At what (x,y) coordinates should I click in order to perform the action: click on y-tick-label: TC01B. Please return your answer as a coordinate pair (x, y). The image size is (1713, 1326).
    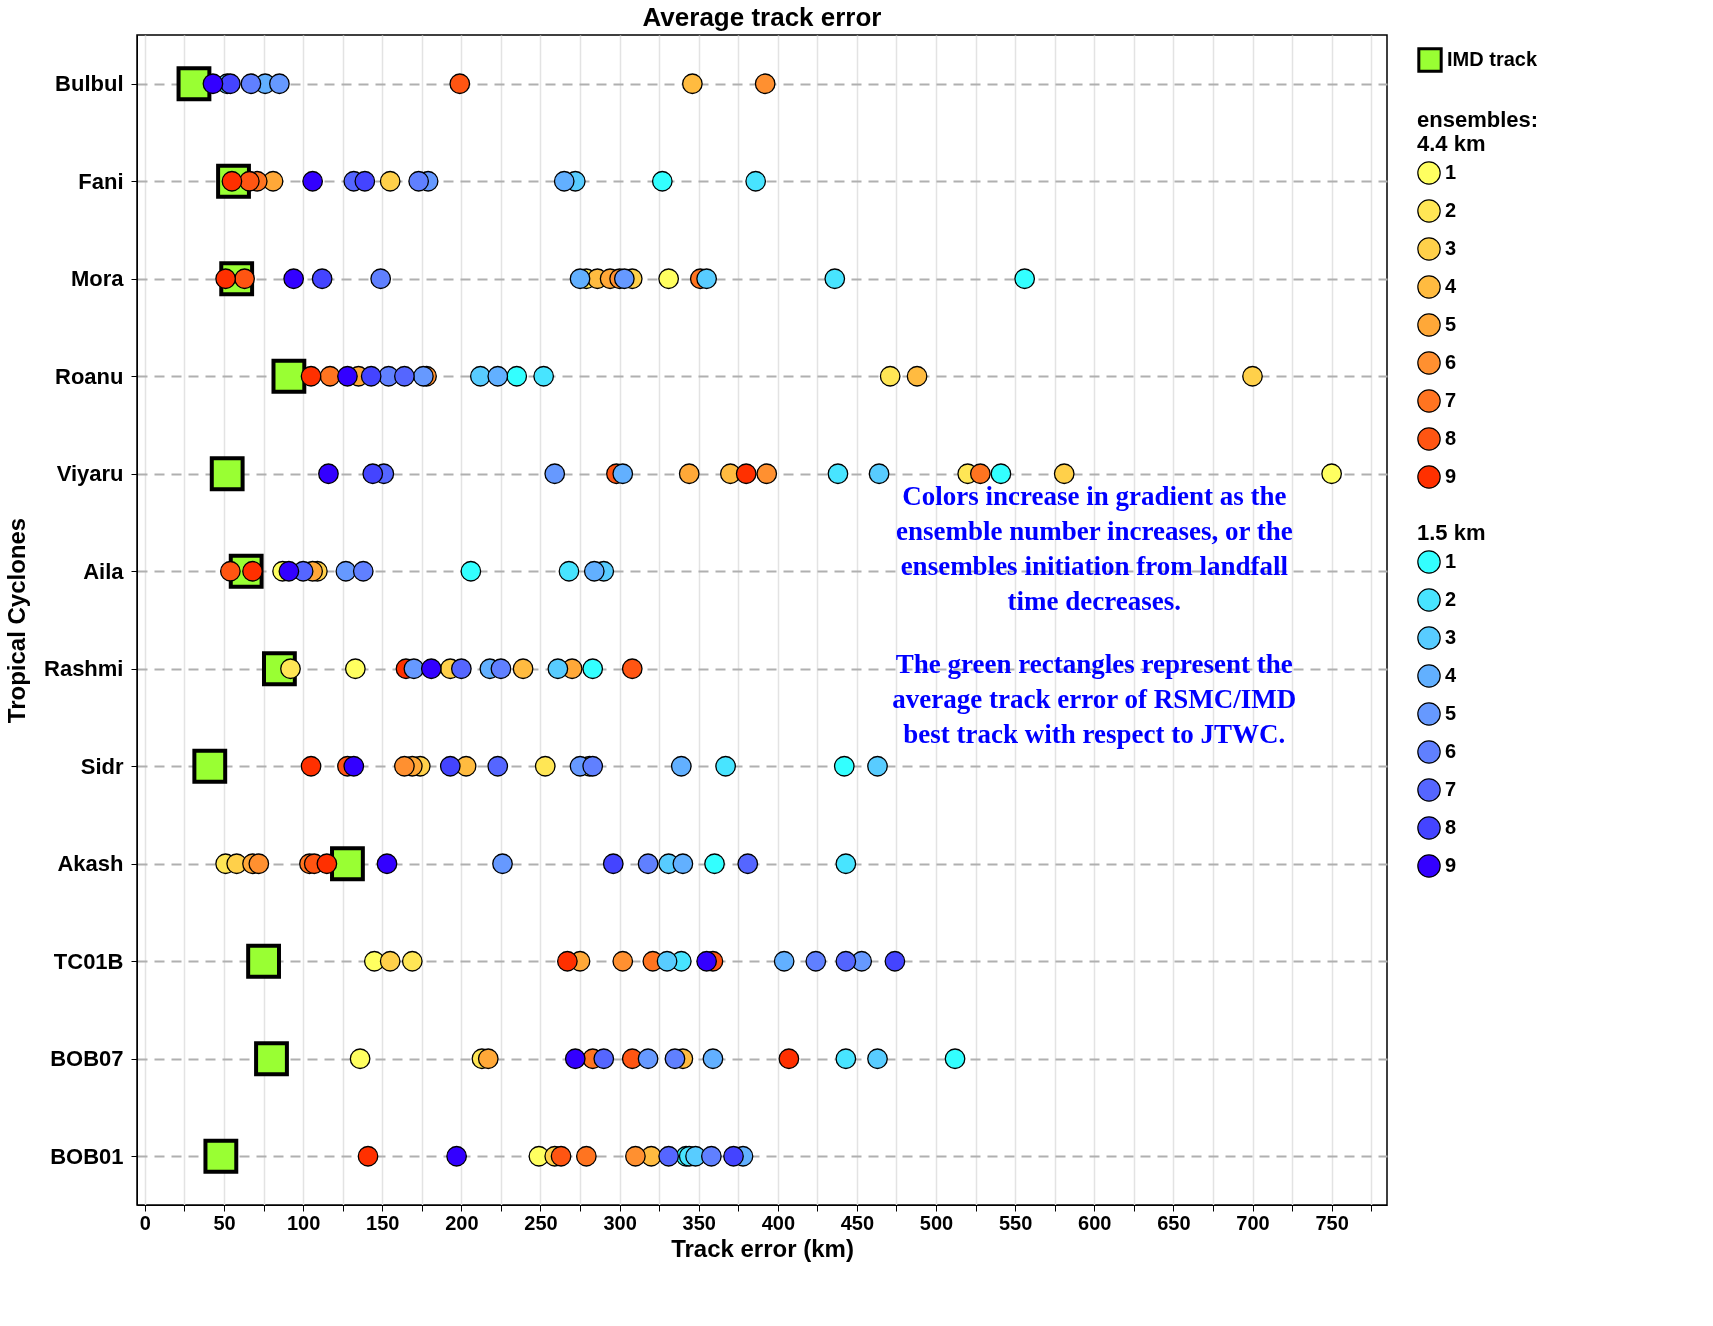
    Looking at the image, I should click on (88, 961).